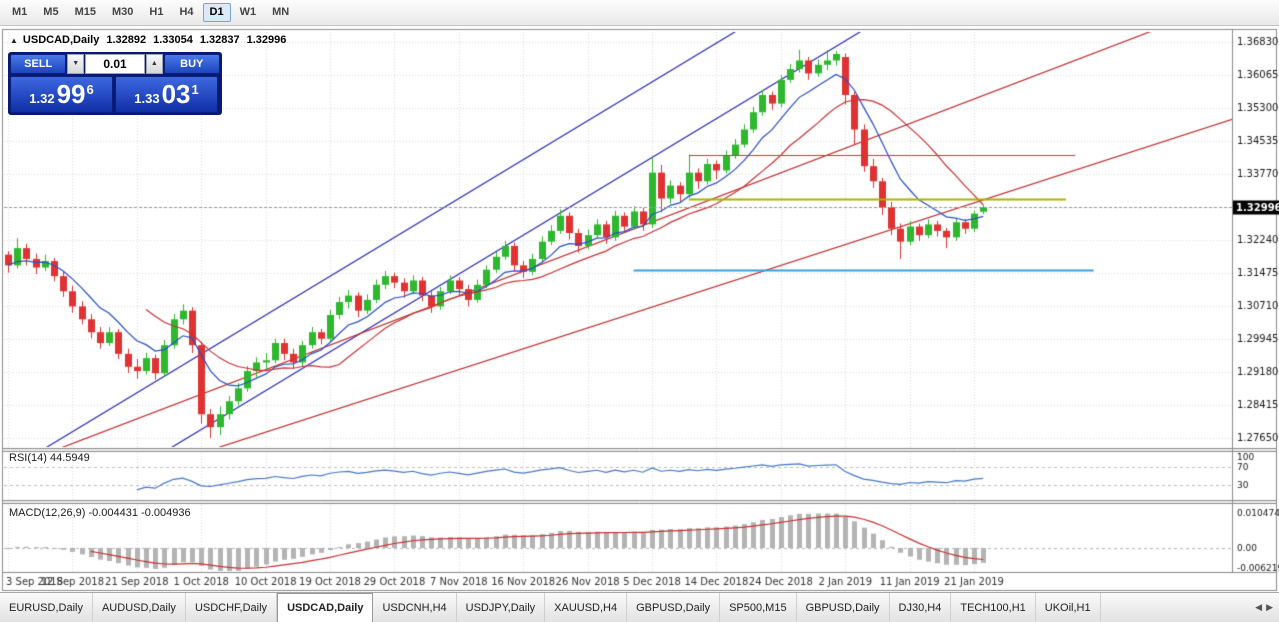 The width and height of the screenshot is (1279, 622). Describe the element at coordinates (248, 12) in the screenshot. I see `timeframe-button-w1: W1` at that location.